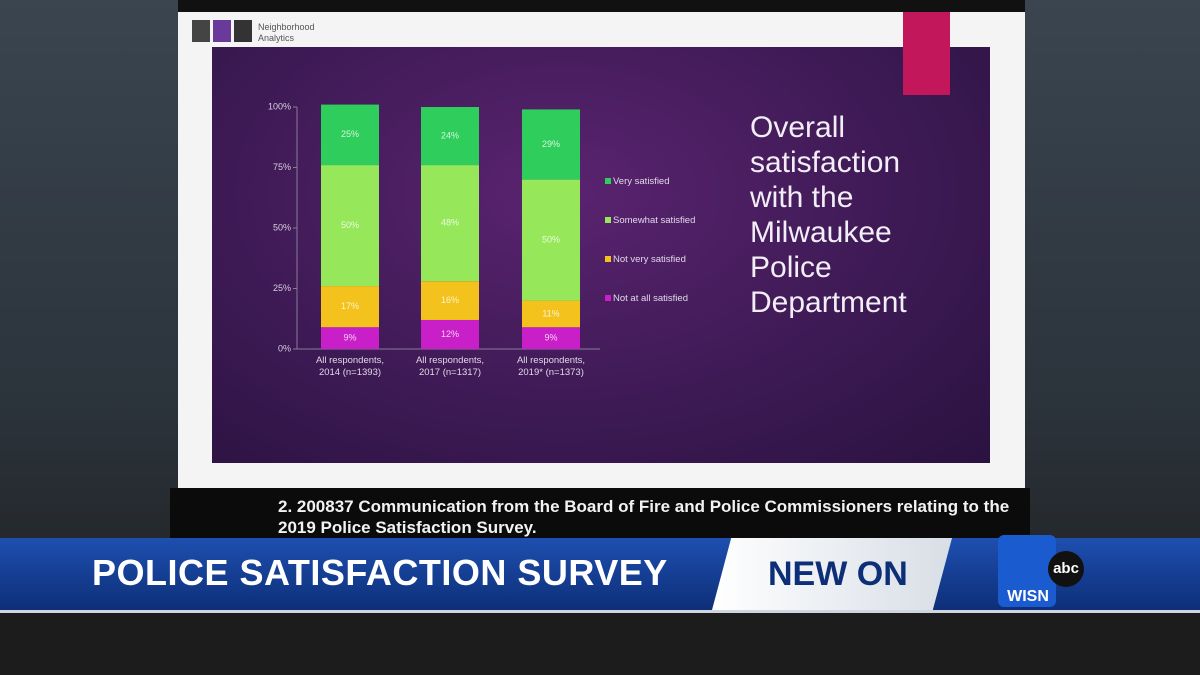 This screenshot has height=675, width=1200. What do you see at coordinates (450, 366) in the screenshot?
I see `x-tick-label: All respondents, 2017 (n=1317)` at bounding box center [450, 366].